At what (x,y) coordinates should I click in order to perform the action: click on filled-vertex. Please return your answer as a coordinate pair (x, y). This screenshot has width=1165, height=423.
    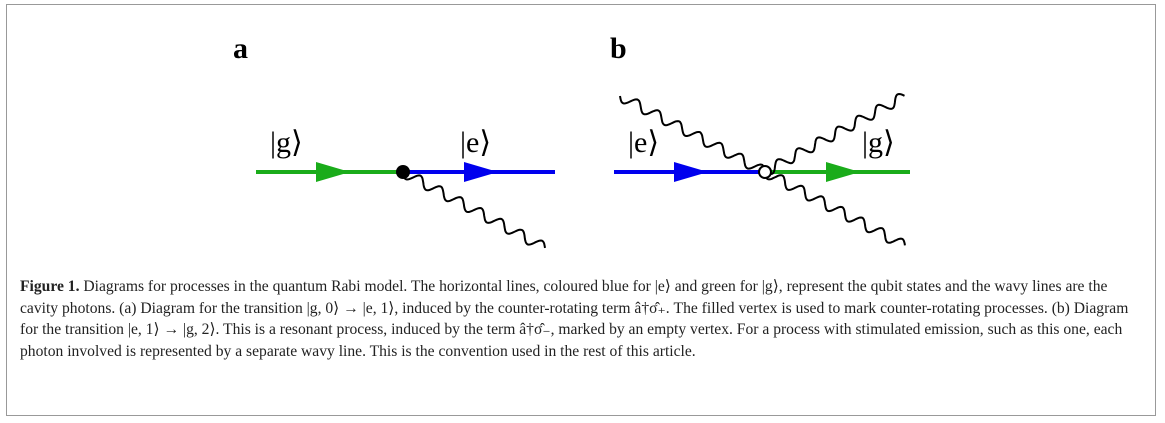
    Looking at the image, I should click on (403, 172).